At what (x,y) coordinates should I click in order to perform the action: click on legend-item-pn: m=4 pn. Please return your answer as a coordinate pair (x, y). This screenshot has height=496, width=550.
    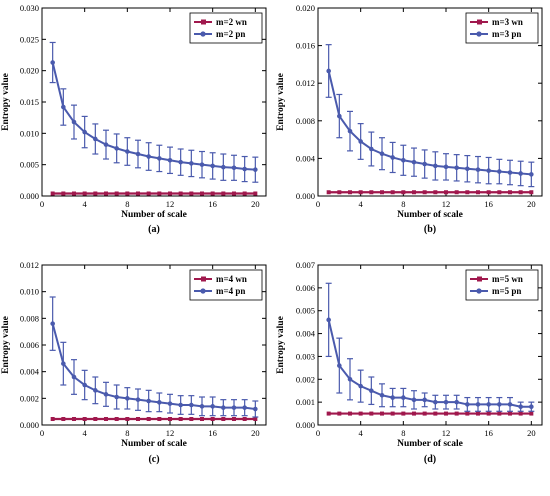
    Looking at the image, I should click on (219, 291).